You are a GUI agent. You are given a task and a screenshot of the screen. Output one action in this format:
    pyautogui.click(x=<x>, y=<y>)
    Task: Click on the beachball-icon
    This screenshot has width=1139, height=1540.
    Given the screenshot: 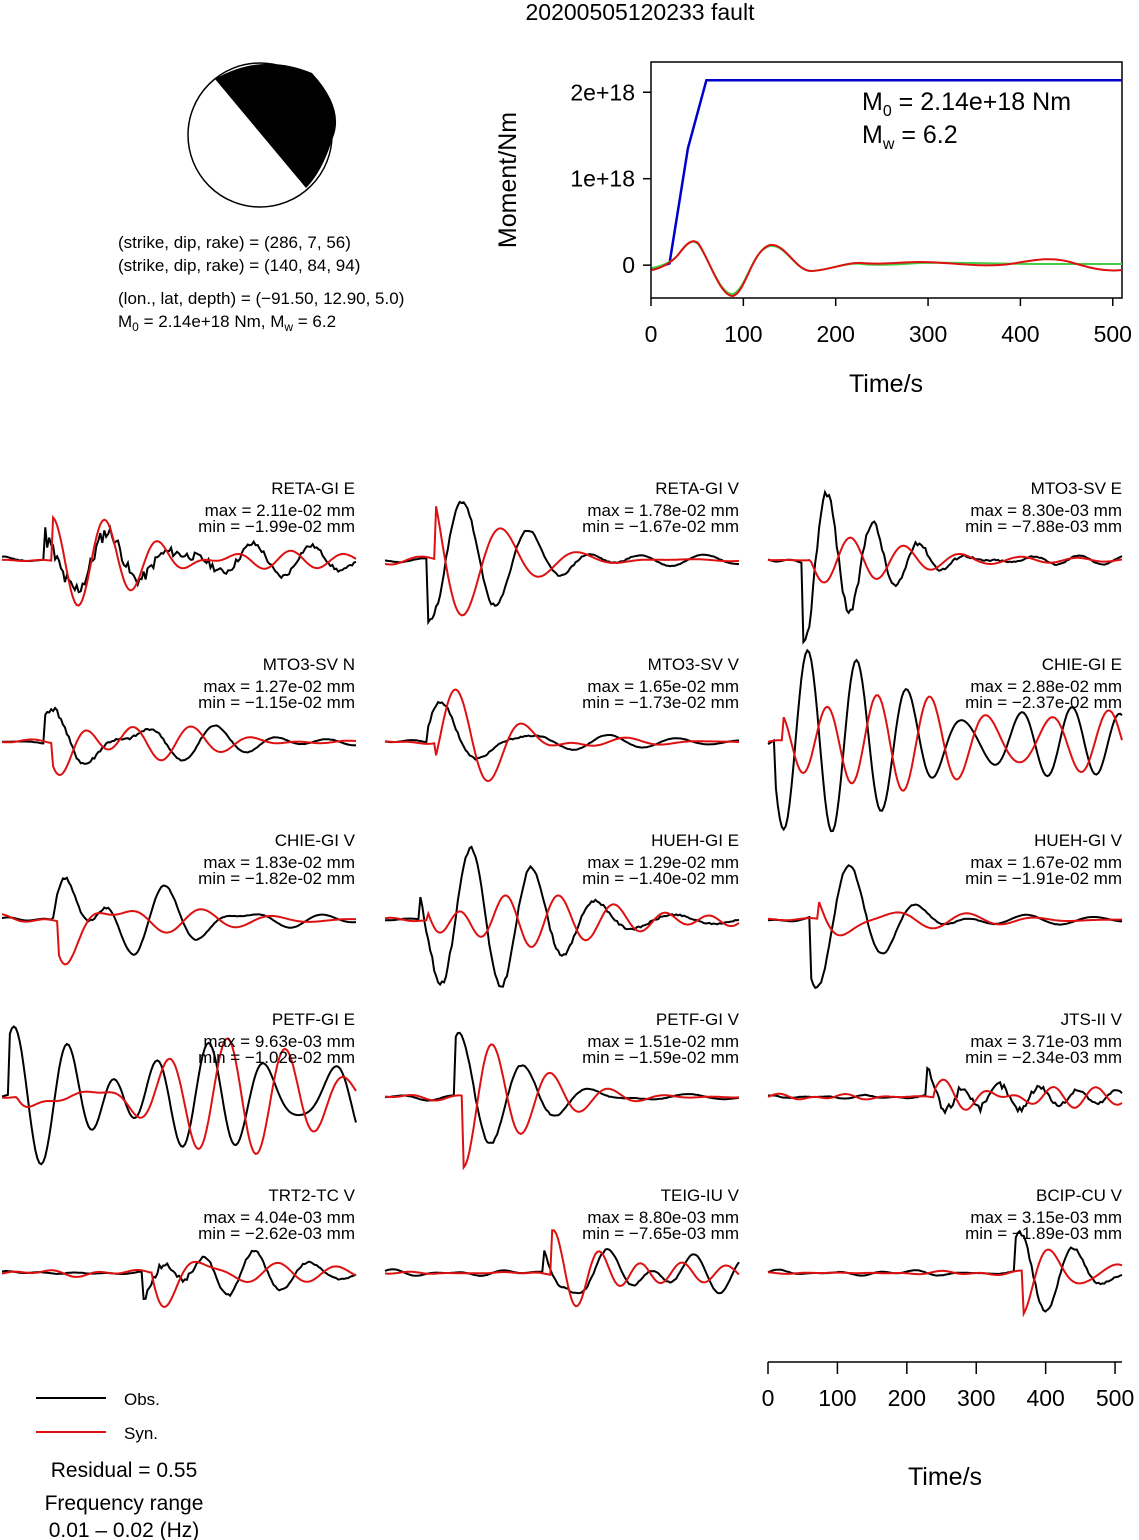 What is the action you would take?
    pyautogui.click(x=262, y=135)
    